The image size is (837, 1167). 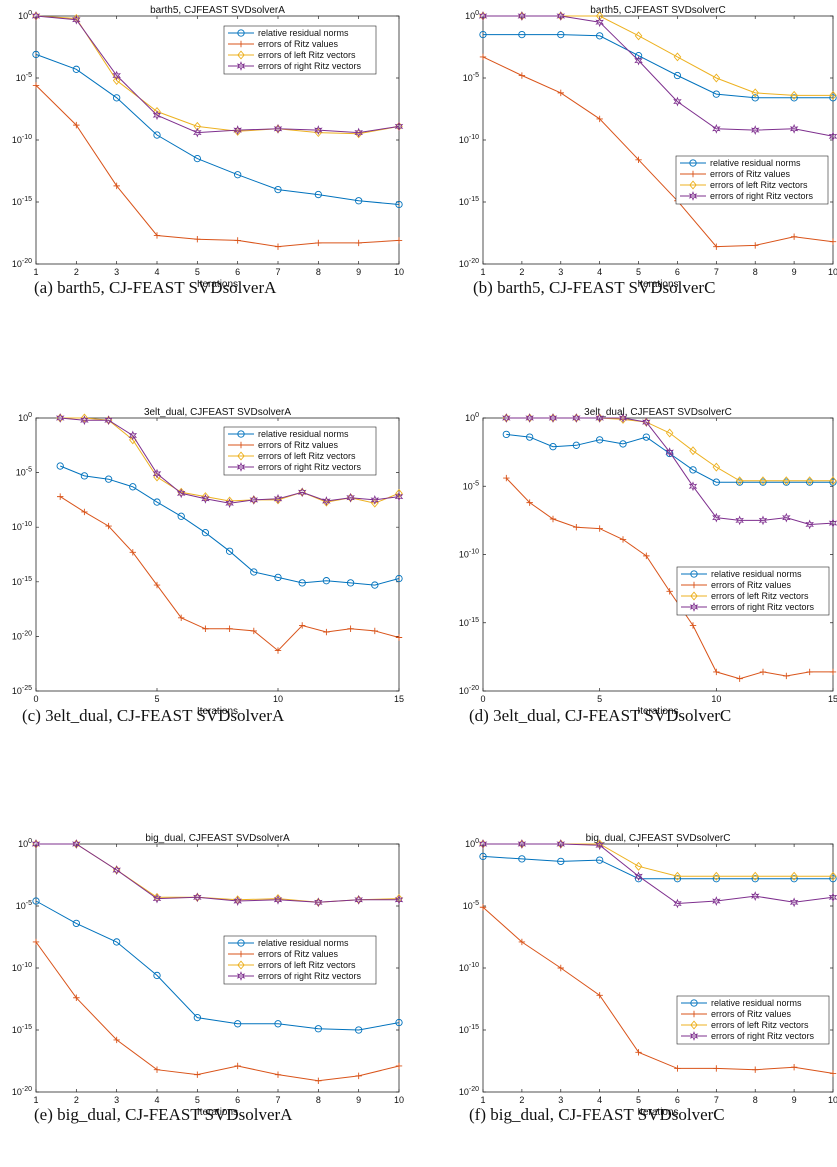 I want to click on legend-label: errors of left Ritz vectors, so click(x=307, y=456).